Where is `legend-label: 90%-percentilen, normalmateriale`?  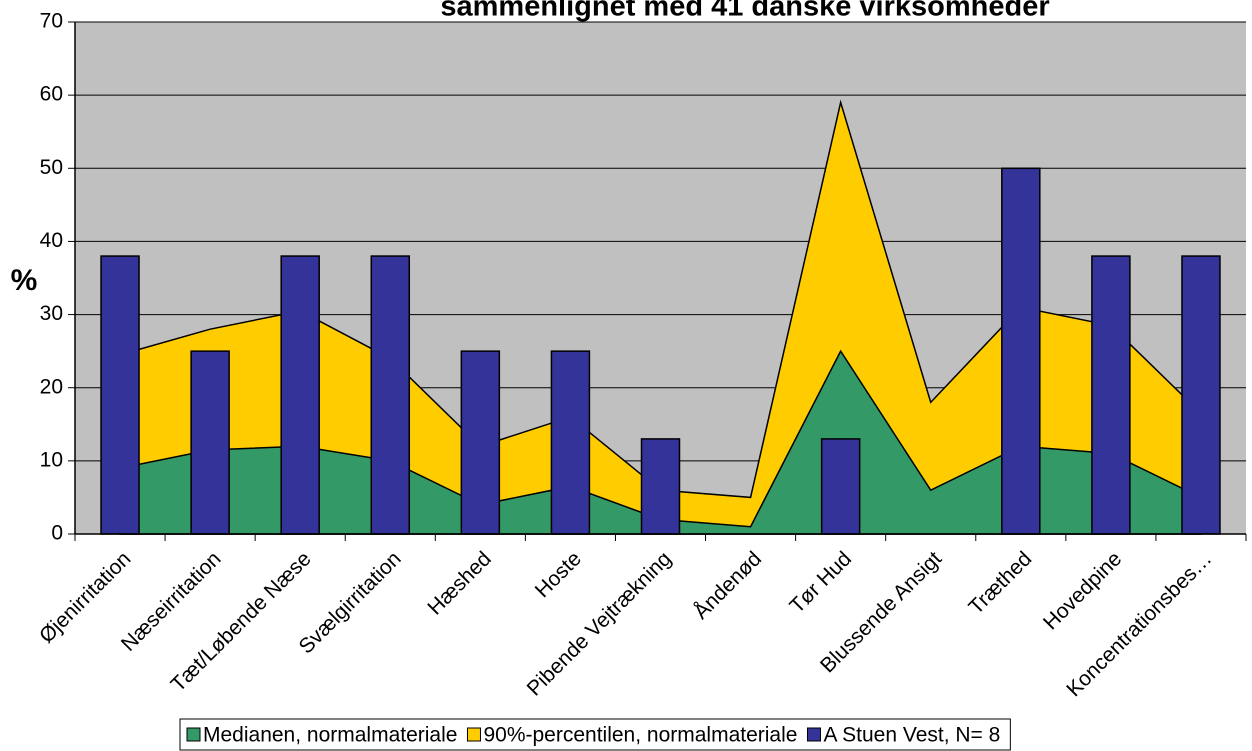
legend-label: 90%-percentilen, normalmateriale is located at coordinates (640, 735).